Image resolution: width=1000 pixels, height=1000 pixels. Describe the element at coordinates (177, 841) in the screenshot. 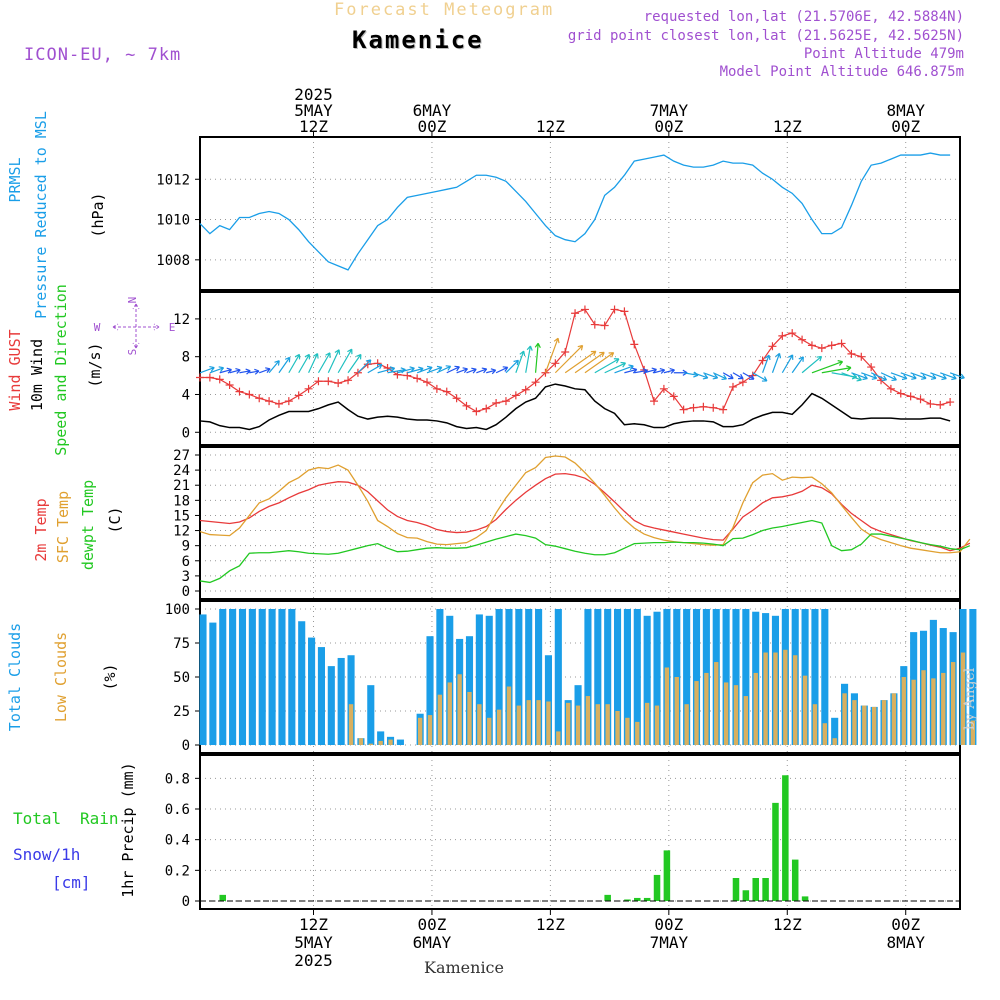

I see `precip-ytick-label: 0.4` at that location.